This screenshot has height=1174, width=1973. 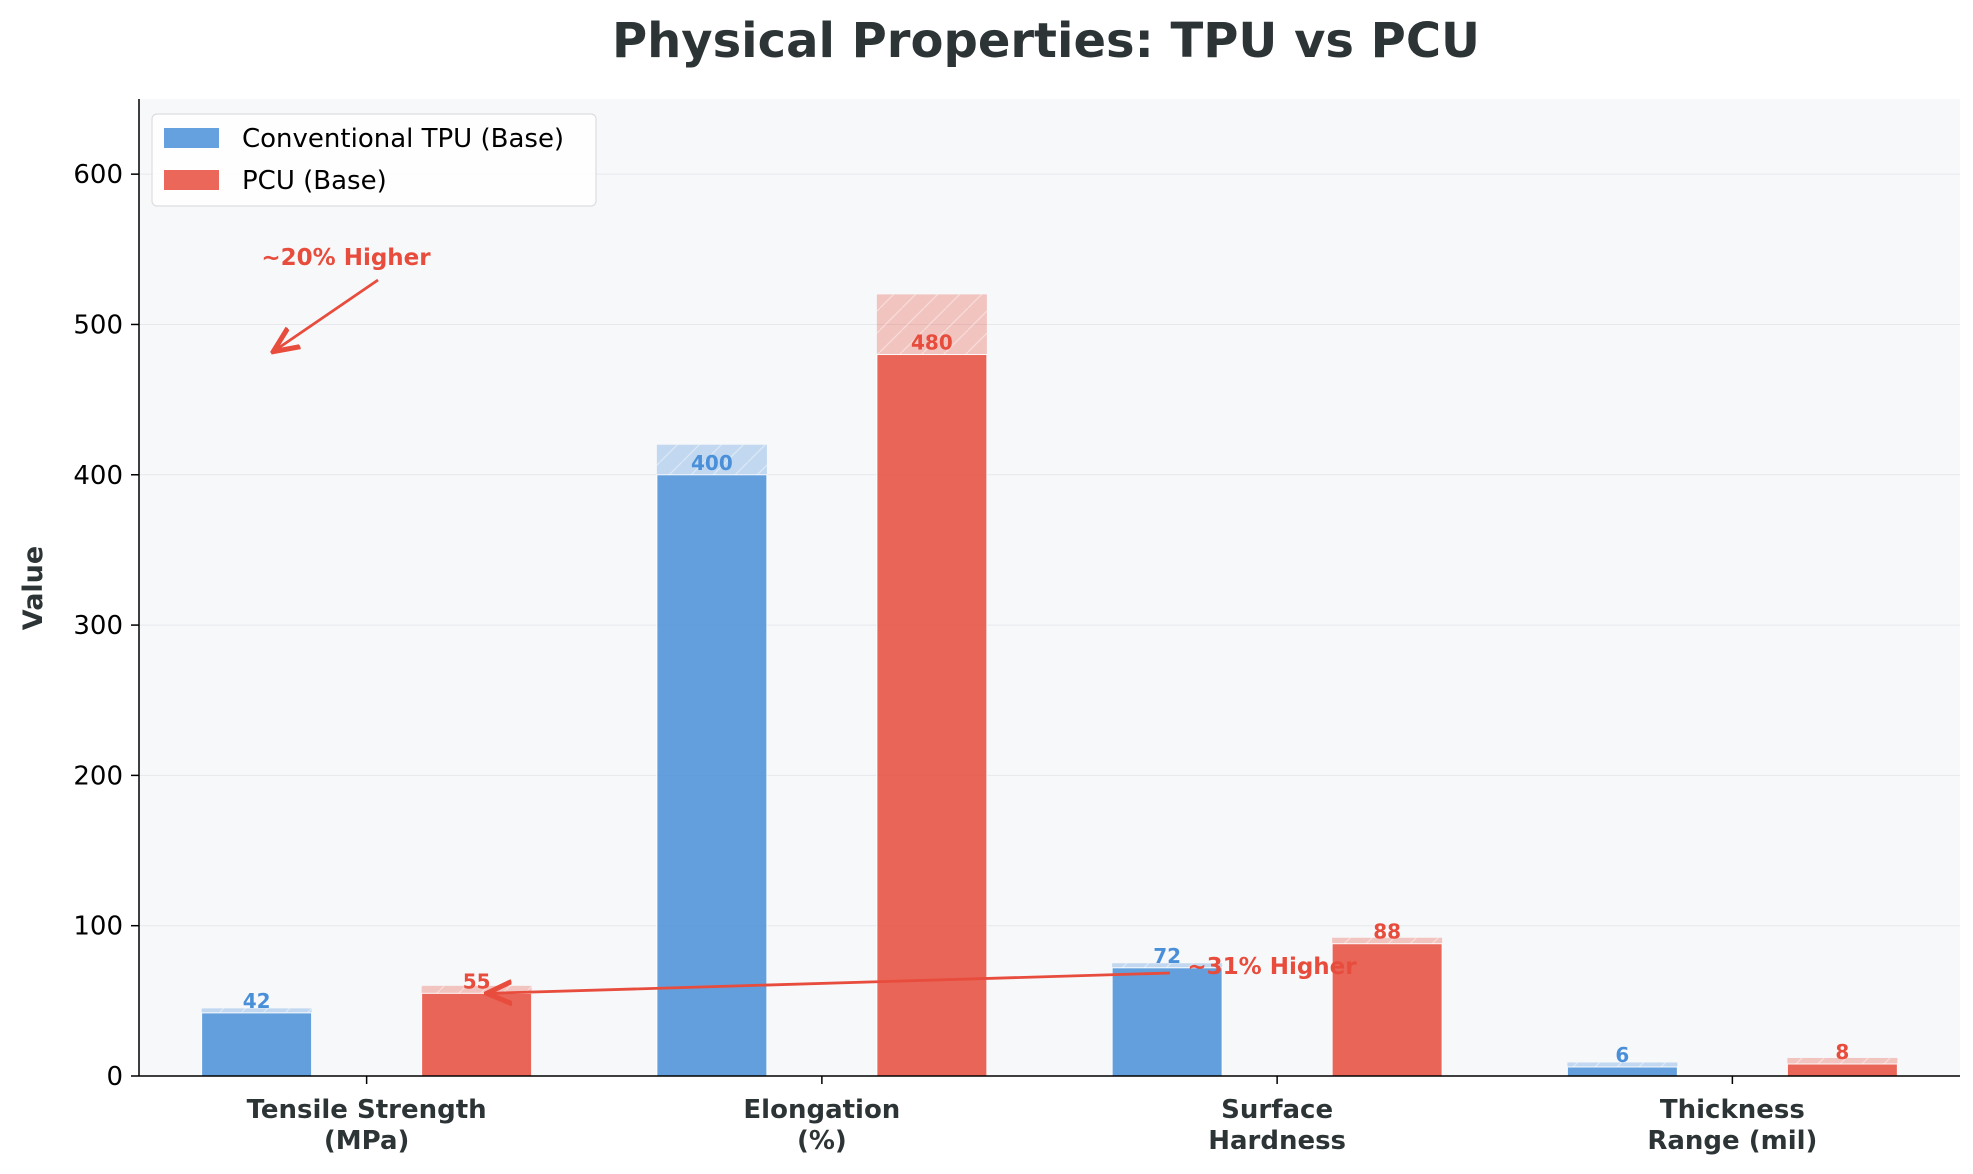 I want to click on bar-value-label: 400, so click(x=712, y=463).